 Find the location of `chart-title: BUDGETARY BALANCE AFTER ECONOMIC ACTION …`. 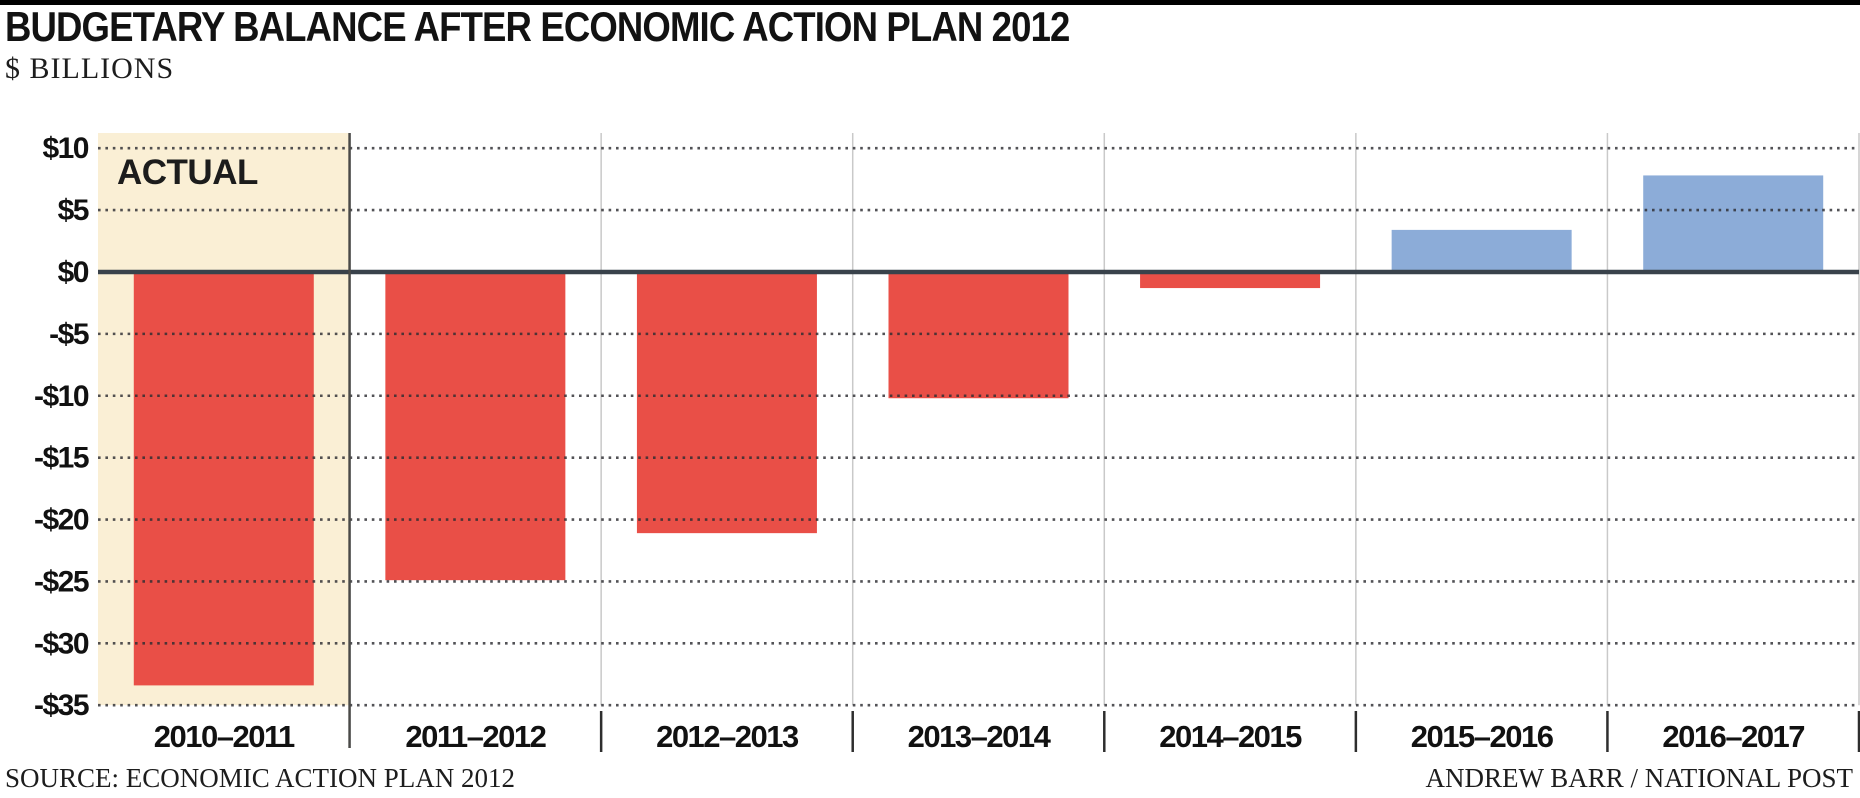

chart-title: BUDGETARY BALANCE AFTER ECONOMIC ACTION … is located at coordinates (537, 26).